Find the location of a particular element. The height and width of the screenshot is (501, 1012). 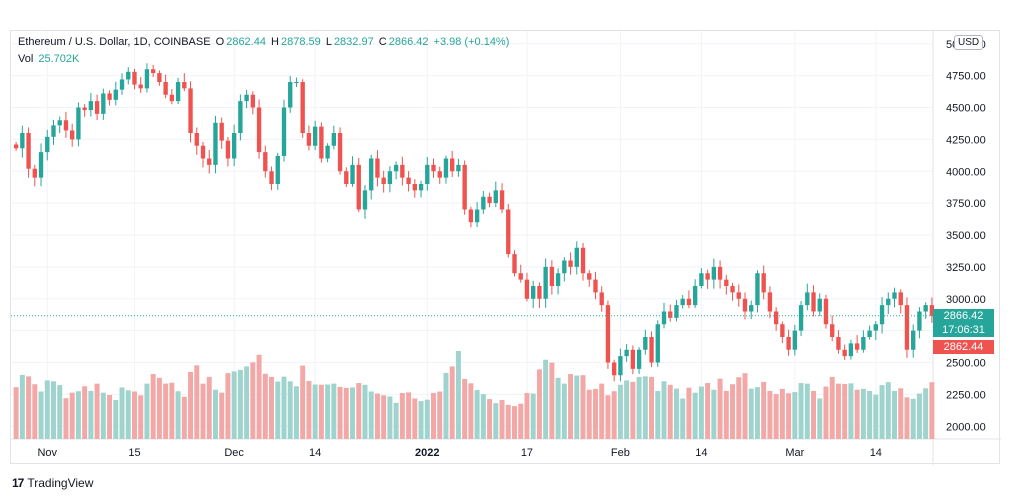

brand-name: TradingView is located at coordinates (60, 483).